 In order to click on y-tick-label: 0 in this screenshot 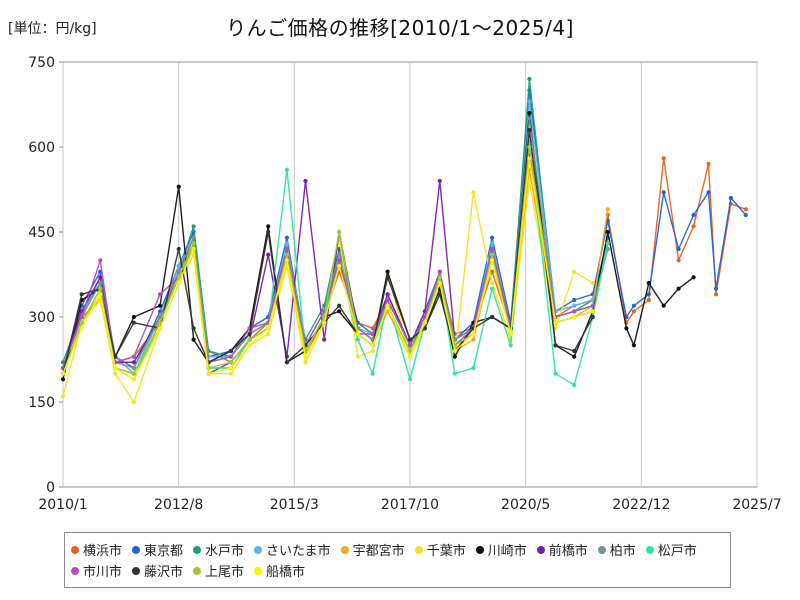, I will do `click(50, 488)`.